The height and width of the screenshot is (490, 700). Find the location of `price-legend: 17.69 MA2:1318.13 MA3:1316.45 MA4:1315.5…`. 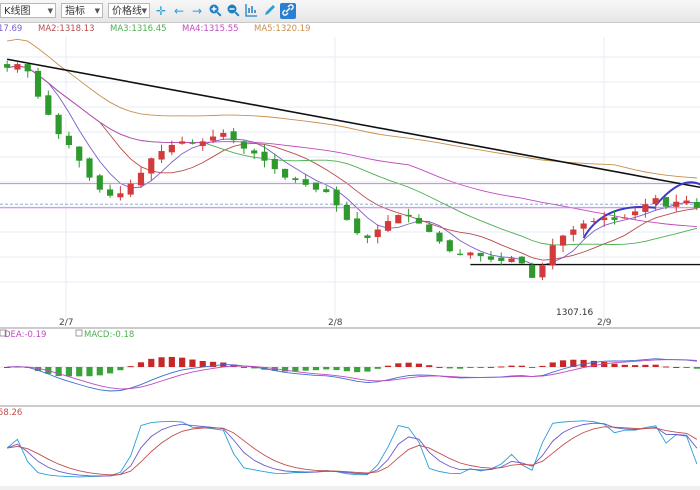

price-legend: 17.69 MA2:1318.13 MA3:1316.45 MA4:1315.5… is located at coordinates (155, 29).